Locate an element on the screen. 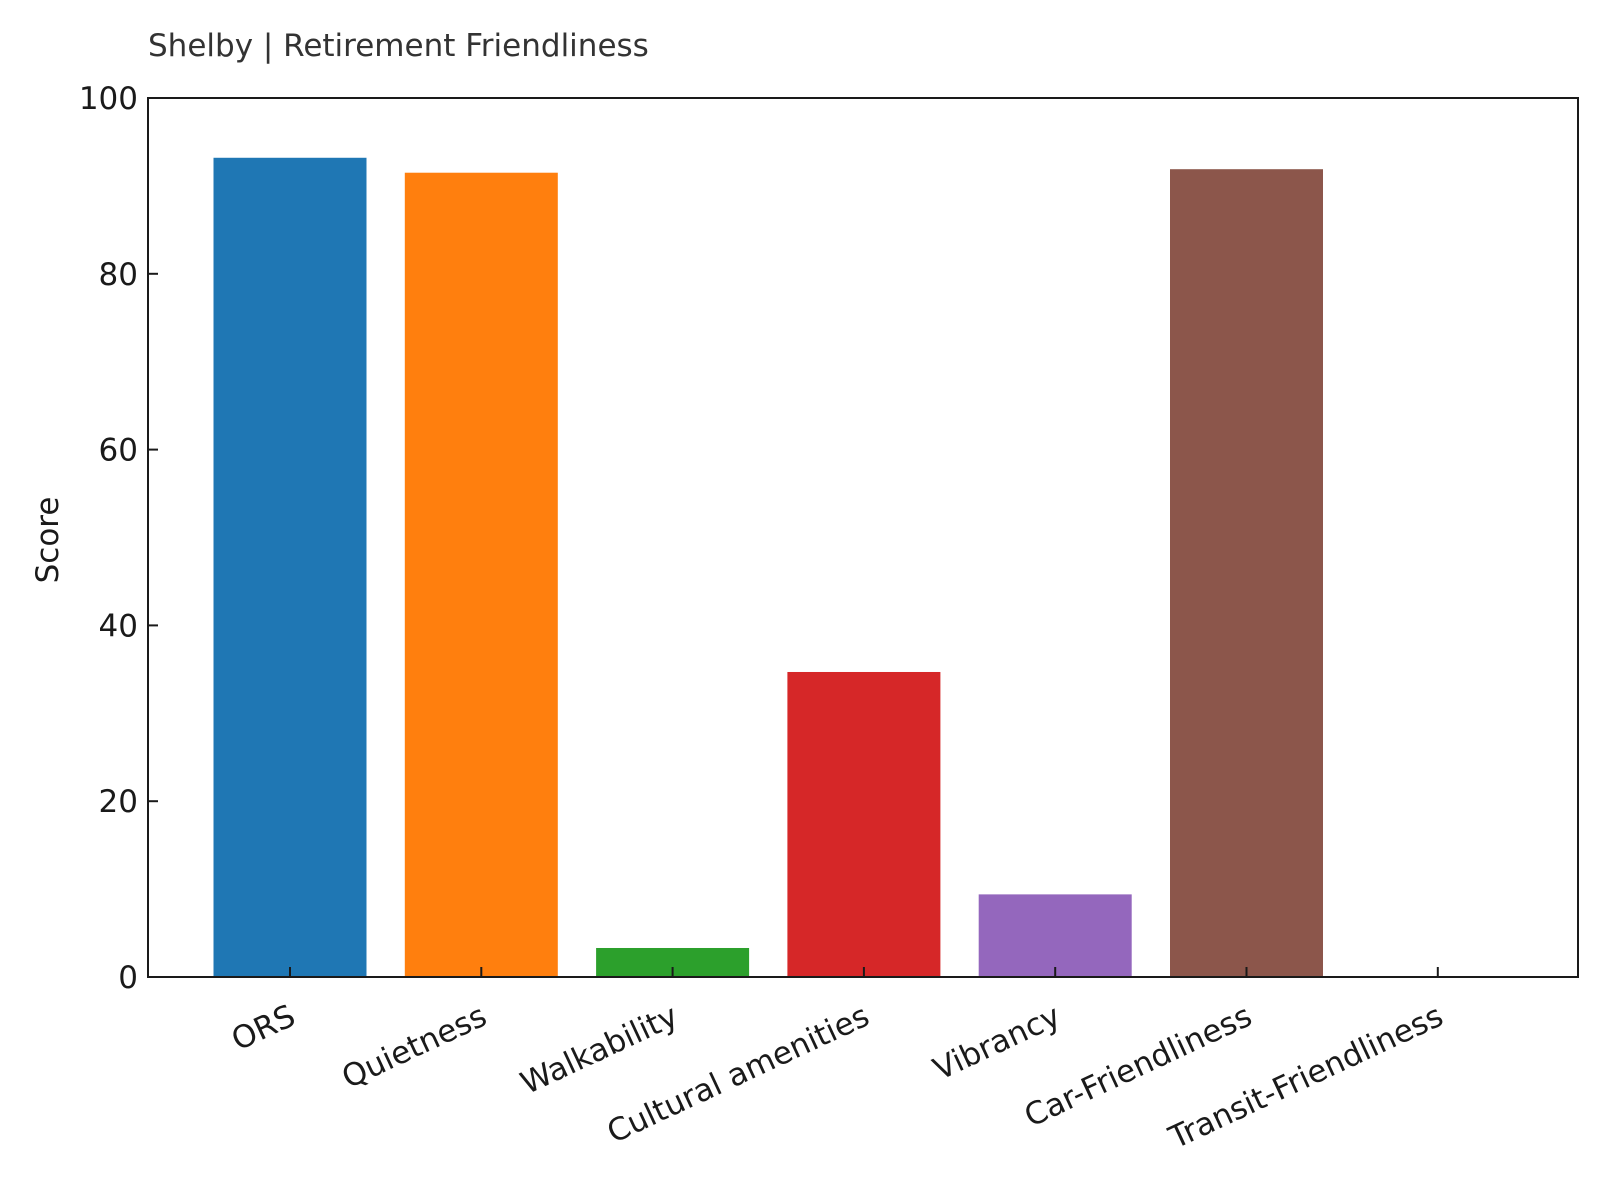 The width and height of the screenshot is (1600, 1200). y-axis: 0 20 40 60 80 100 is located at coordinates (118, 538).